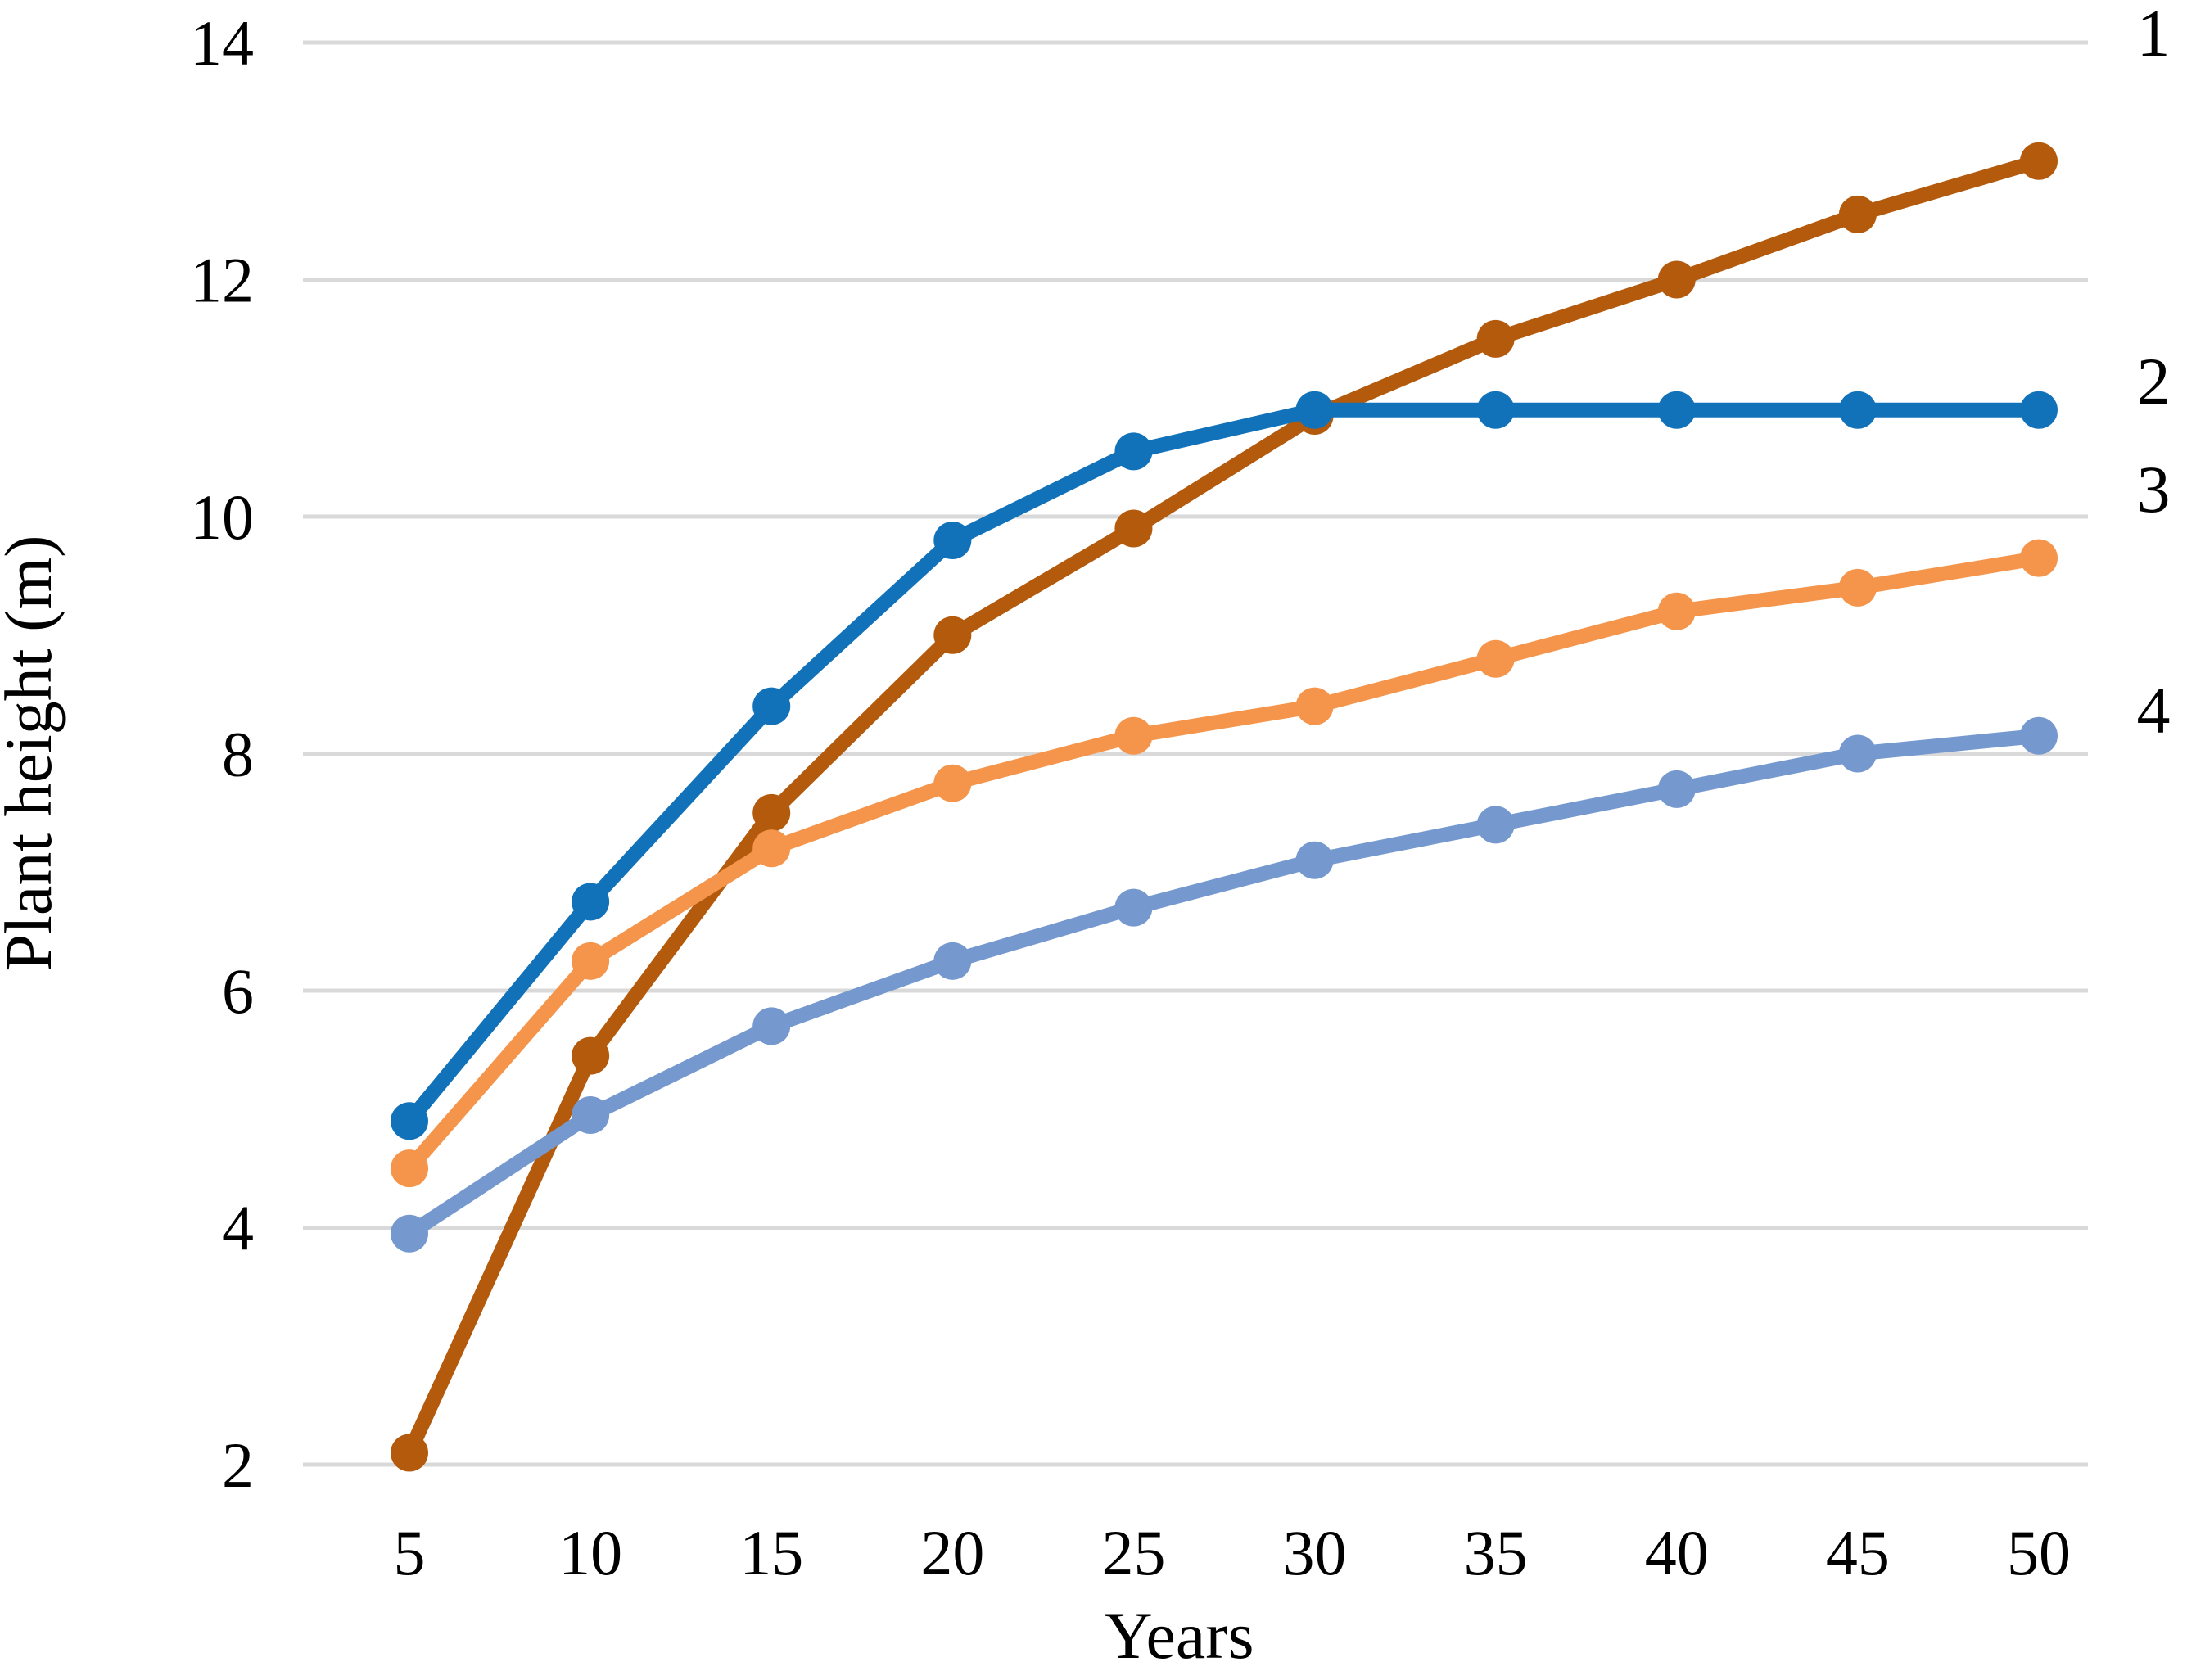  I want to click on x-tick-label: 15, so click(771, 1552).